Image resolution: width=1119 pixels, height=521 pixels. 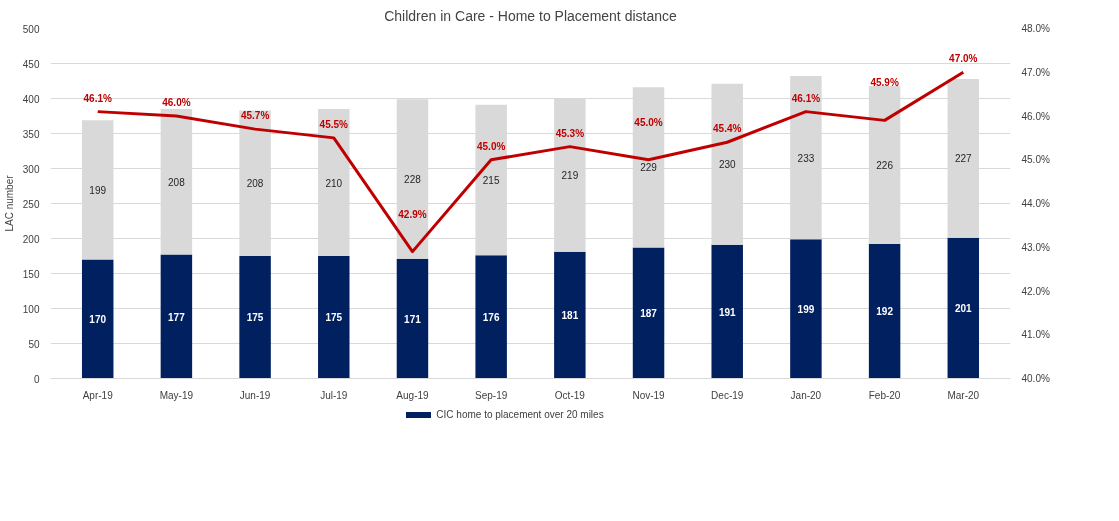 What do you see at coordinates (649, 395) in the screenshot?
I see `x-tick-label: Nov-19` at bounding box center [649, 395].